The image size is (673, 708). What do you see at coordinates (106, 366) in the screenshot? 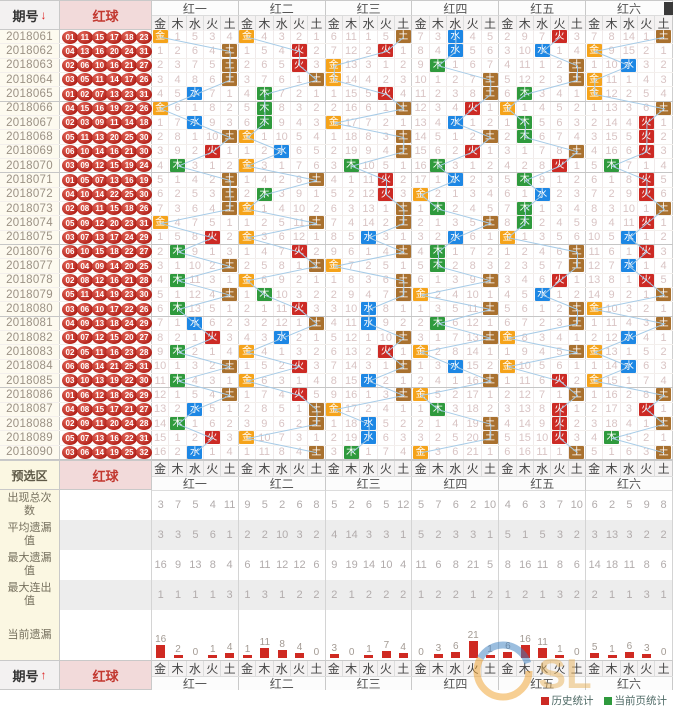
I see `red-balls-cell: 06 08 14 21 25 31` at bounding box center [106, 366].